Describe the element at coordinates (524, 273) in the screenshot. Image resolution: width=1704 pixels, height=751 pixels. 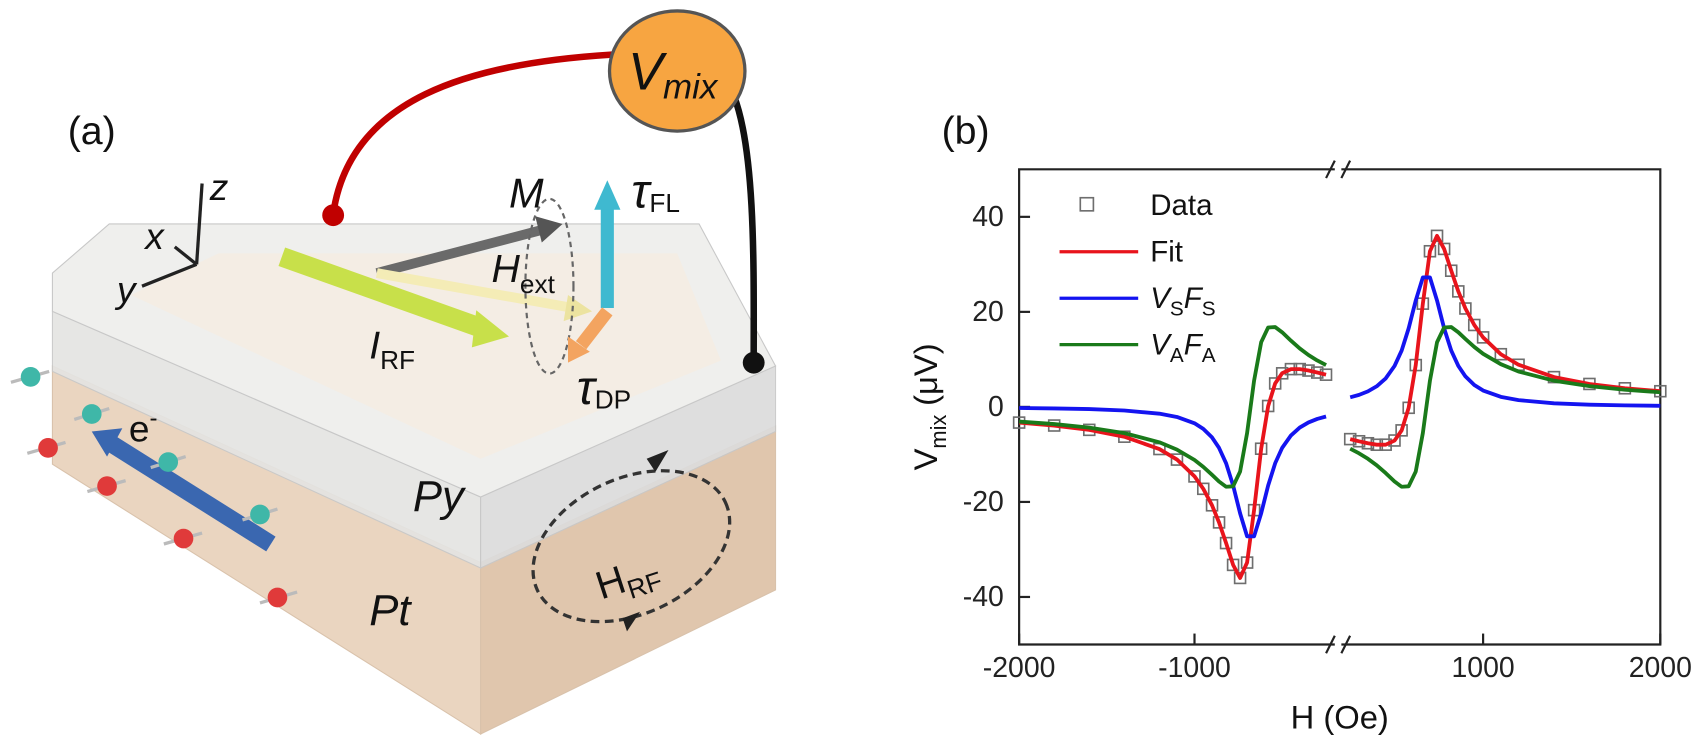
I see `h-ext-label: Hext` at that location.